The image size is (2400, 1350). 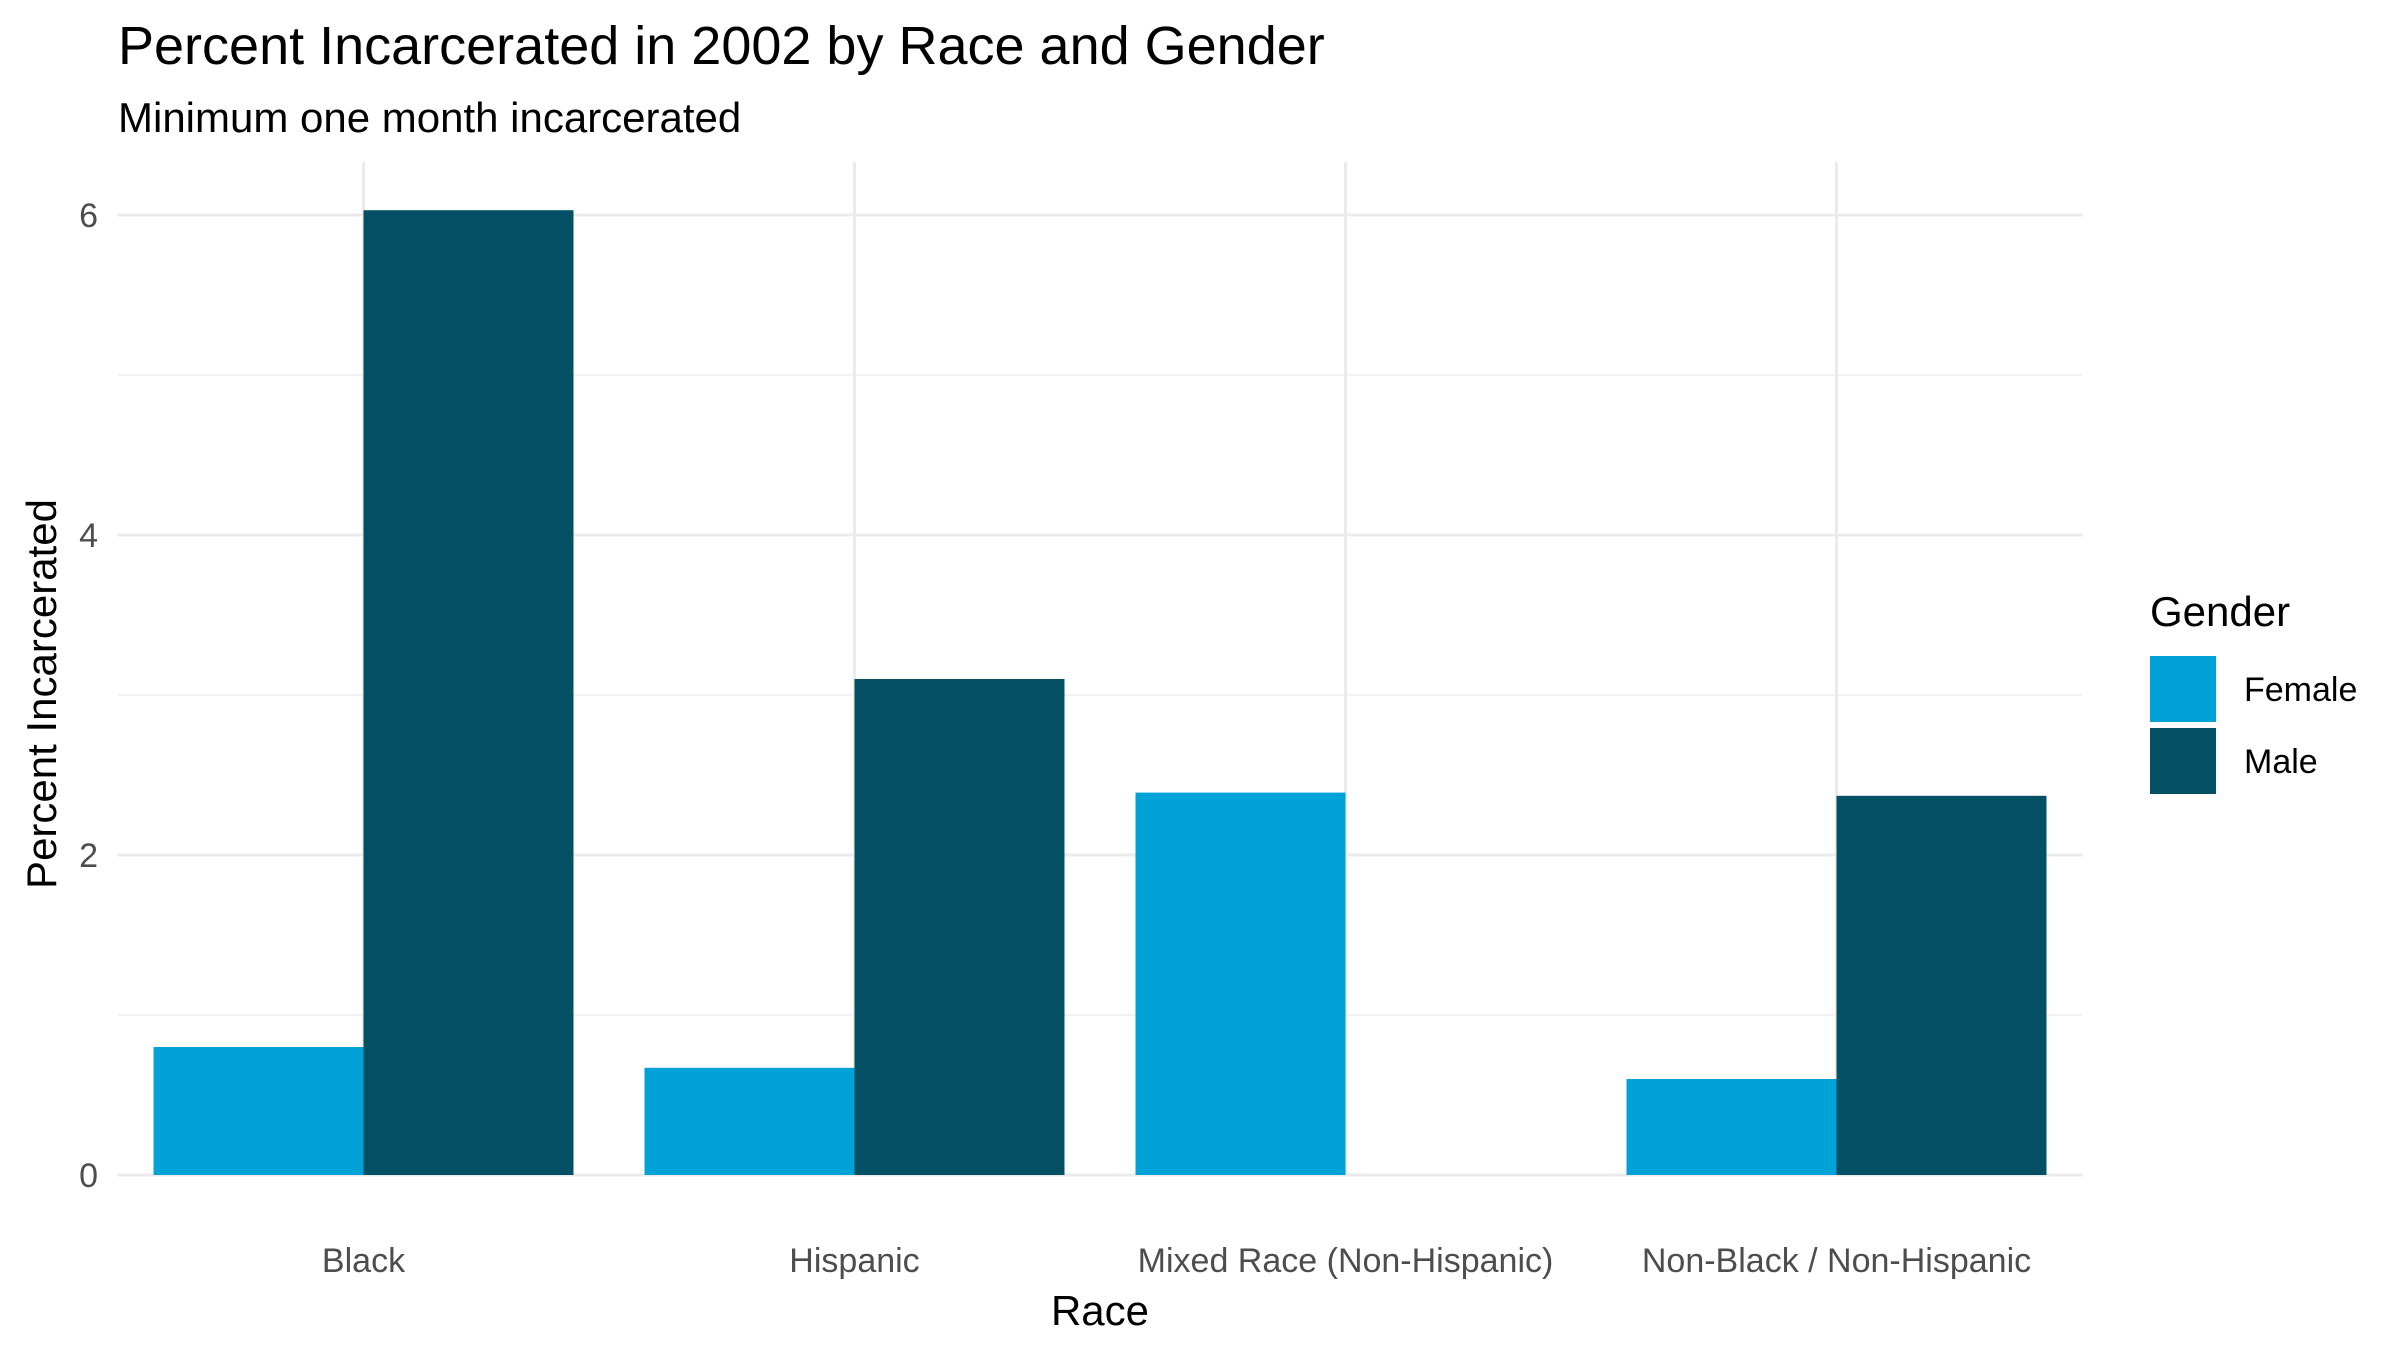 I want to click on x-tick-label: Black, so click(x=364, y=1261).